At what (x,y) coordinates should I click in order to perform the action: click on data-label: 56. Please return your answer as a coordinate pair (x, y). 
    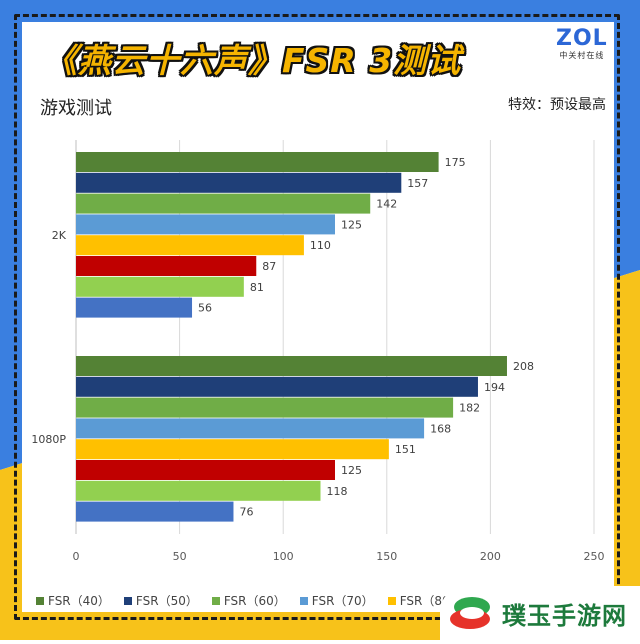
    Looking at the image, I should click on (205, 308).